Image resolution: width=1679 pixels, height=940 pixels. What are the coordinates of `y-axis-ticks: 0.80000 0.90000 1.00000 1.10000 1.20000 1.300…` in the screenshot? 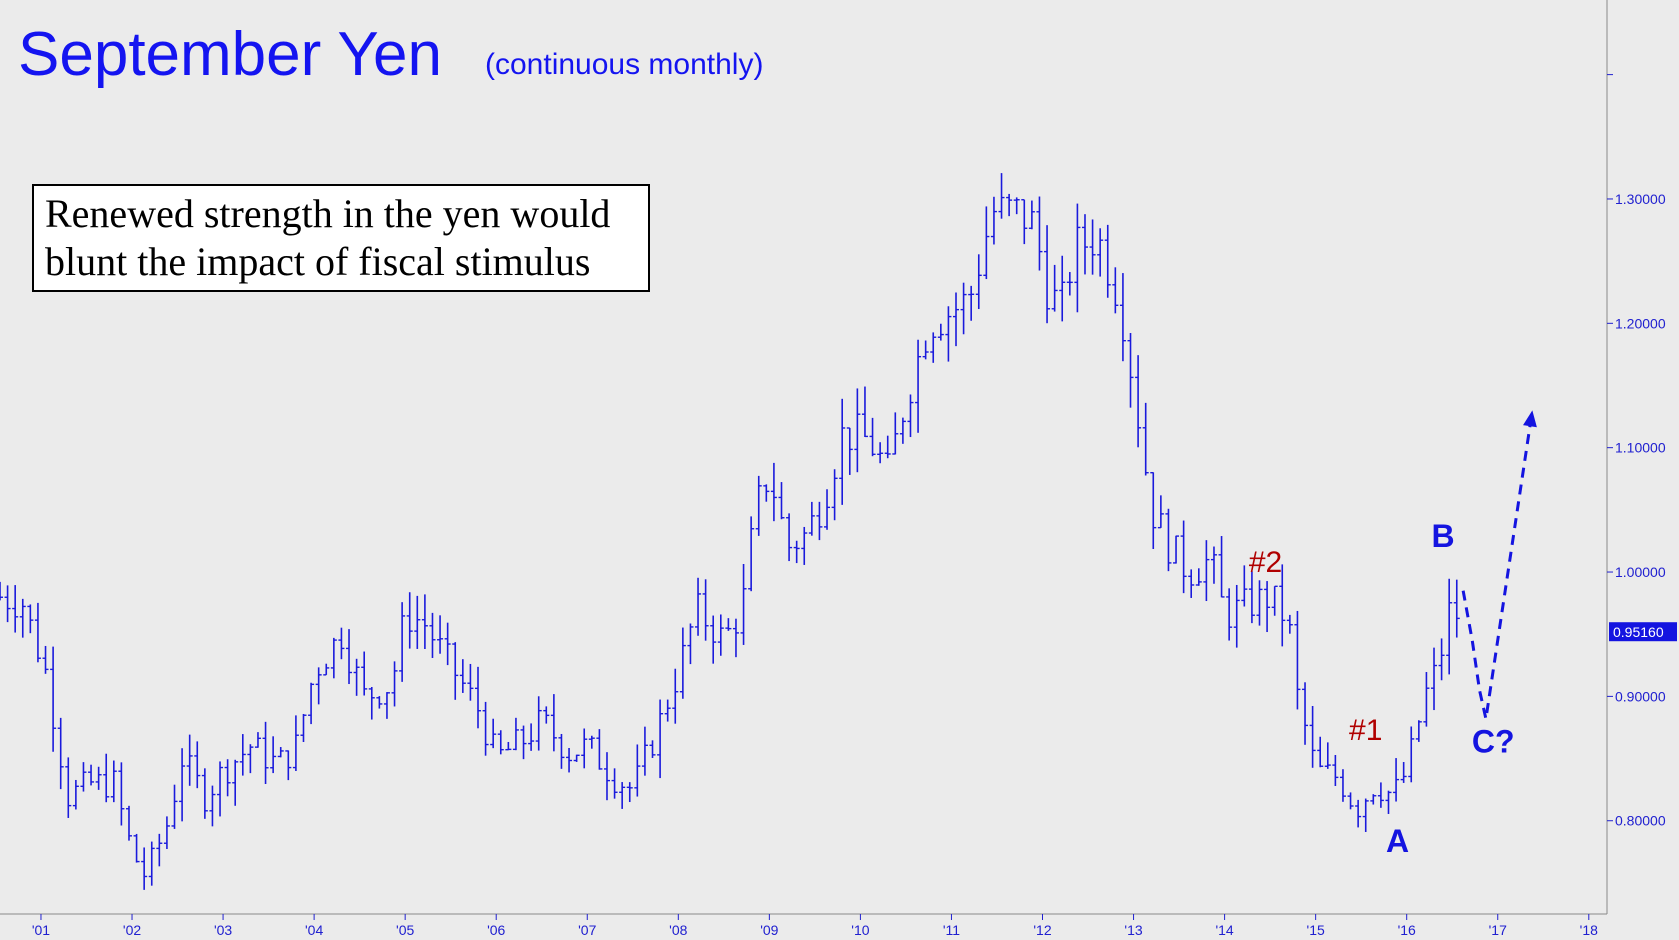 It's located at (1636, 451).